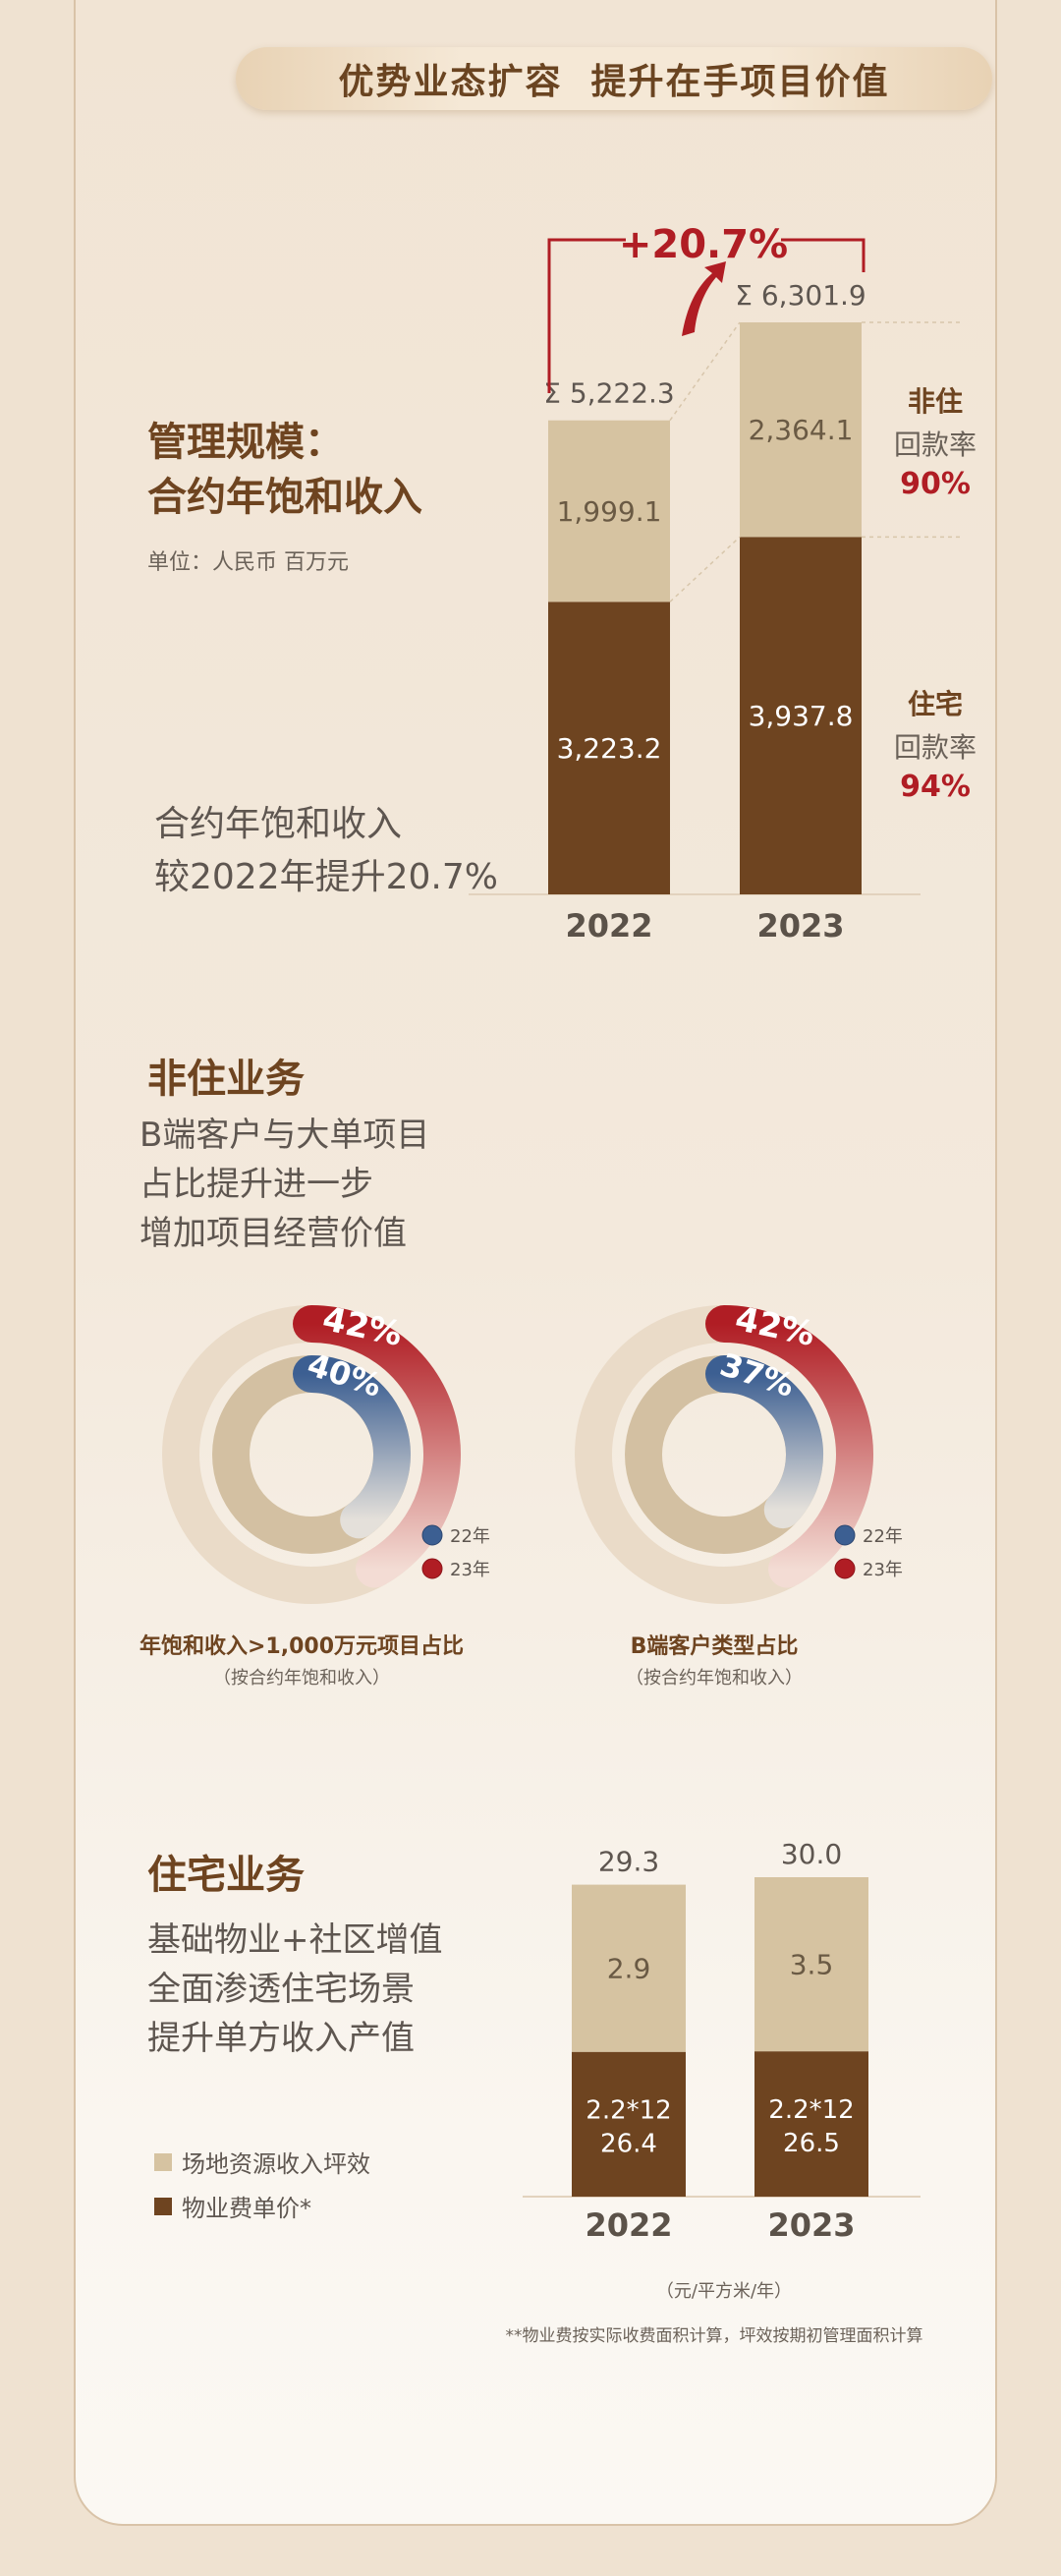  Describe the element at coordinates (278, 824) in the screenshot. I see `section1-note-line1: 合约年饱和收入` at that location.